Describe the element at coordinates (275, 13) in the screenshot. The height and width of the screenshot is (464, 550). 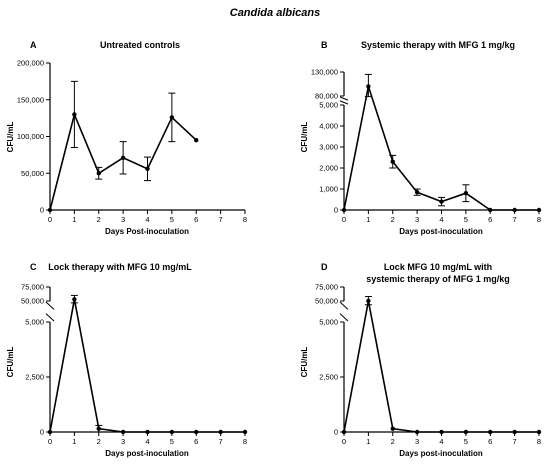
I see `figure-title: Candida albicans` at that location.